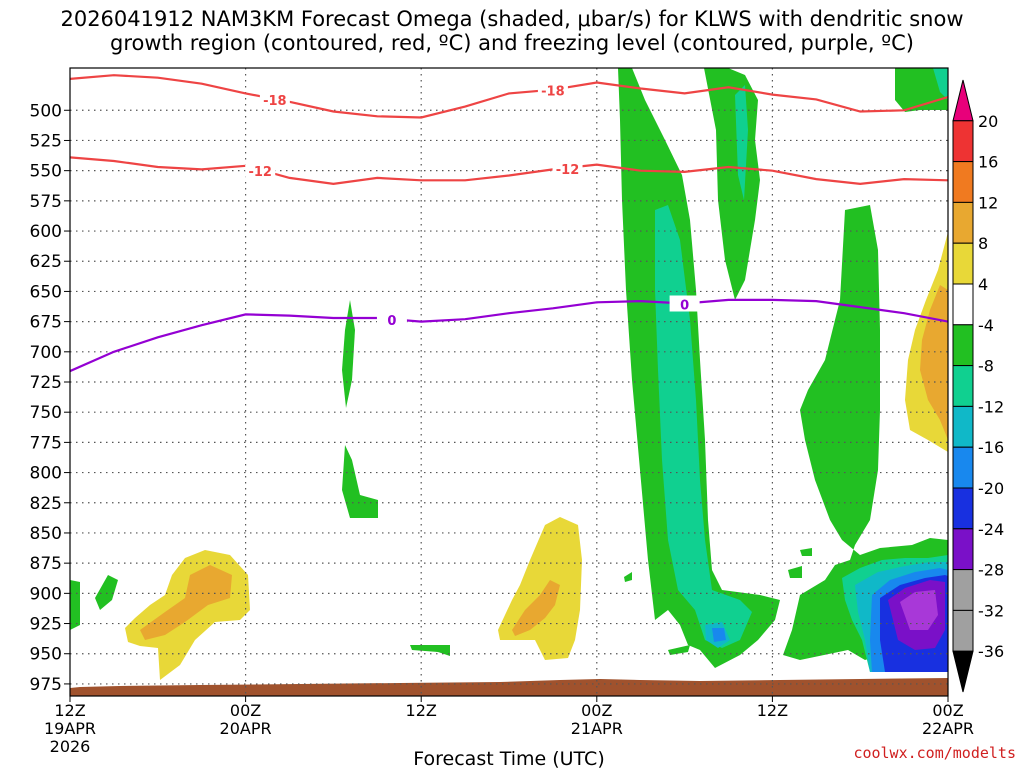 The width and height of the screenshot is (1024, 768). Describe the element at coordinates (46, 474) in the screenshot. I see `y-tick-label: 800` at that location.